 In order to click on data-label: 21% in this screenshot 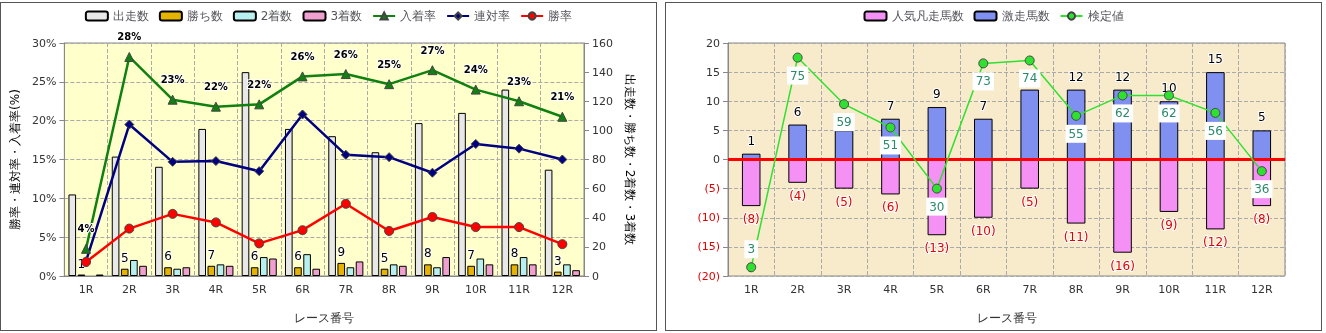, I will do `click(562, 97)`.